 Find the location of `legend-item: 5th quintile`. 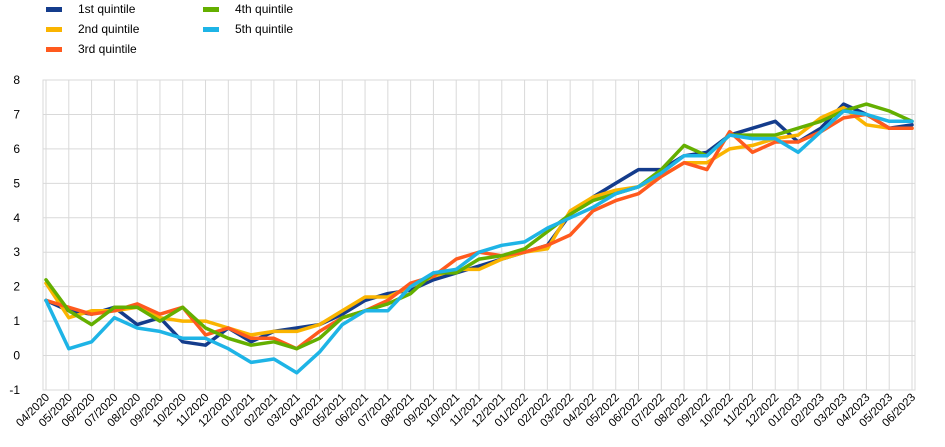

legend-item: 5th quintile is located at coordinates (248, 29).